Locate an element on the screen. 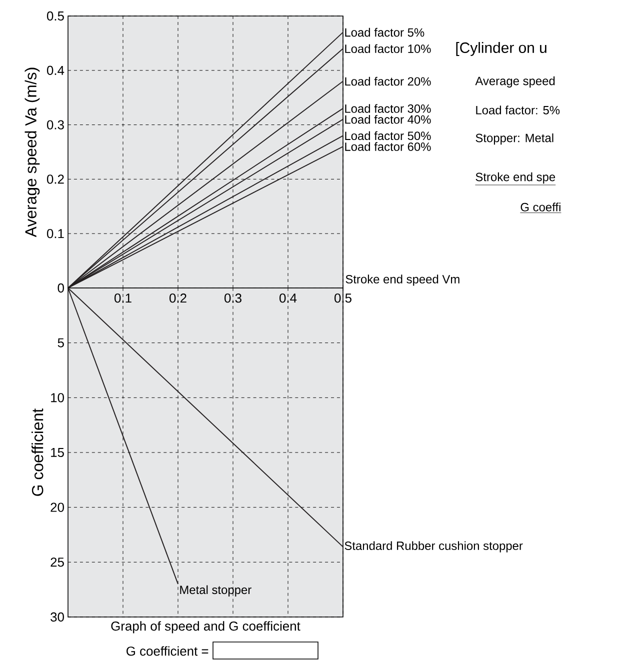 The width and height of the screenshot is (625, 660). text: Average speed is located at coordinates (515, 82).